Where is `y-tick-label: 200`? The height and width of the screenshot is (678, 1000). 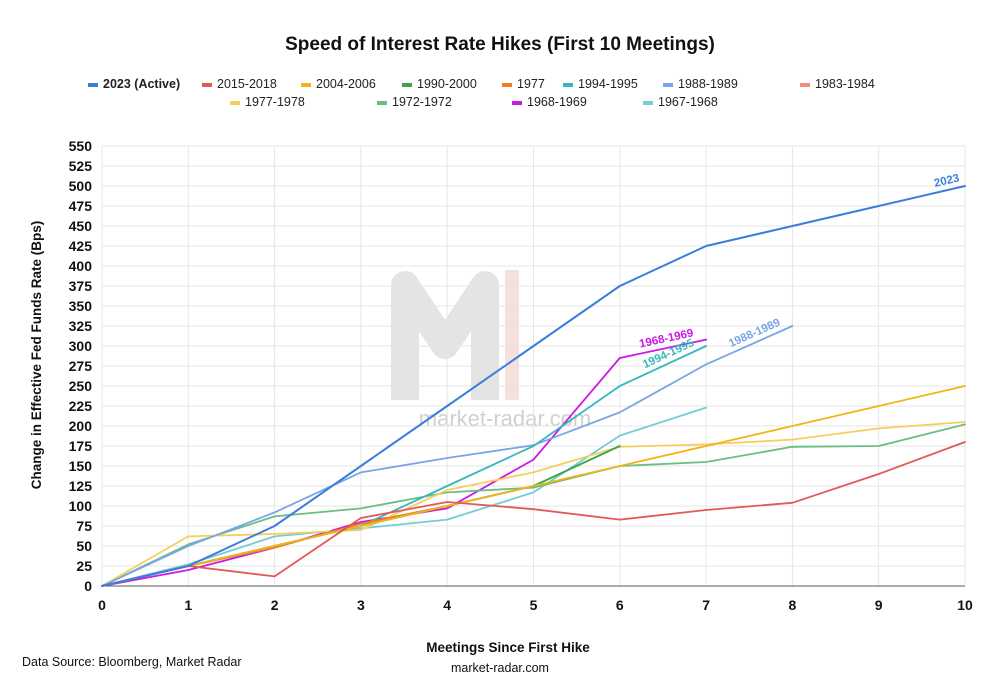
y-tick-label: 200 is located at coordinates (81, 426).